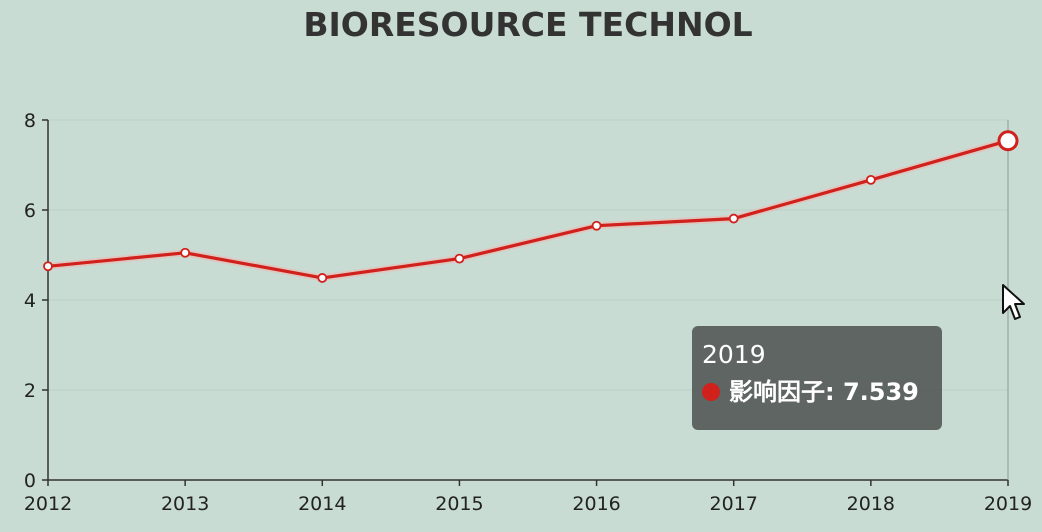 Image resolution: width=1042 pixels, height=532 pixels. Describe the element at coordinates (459, 504) in the screenshot. I see `x-tick-label: 2015` at that location.